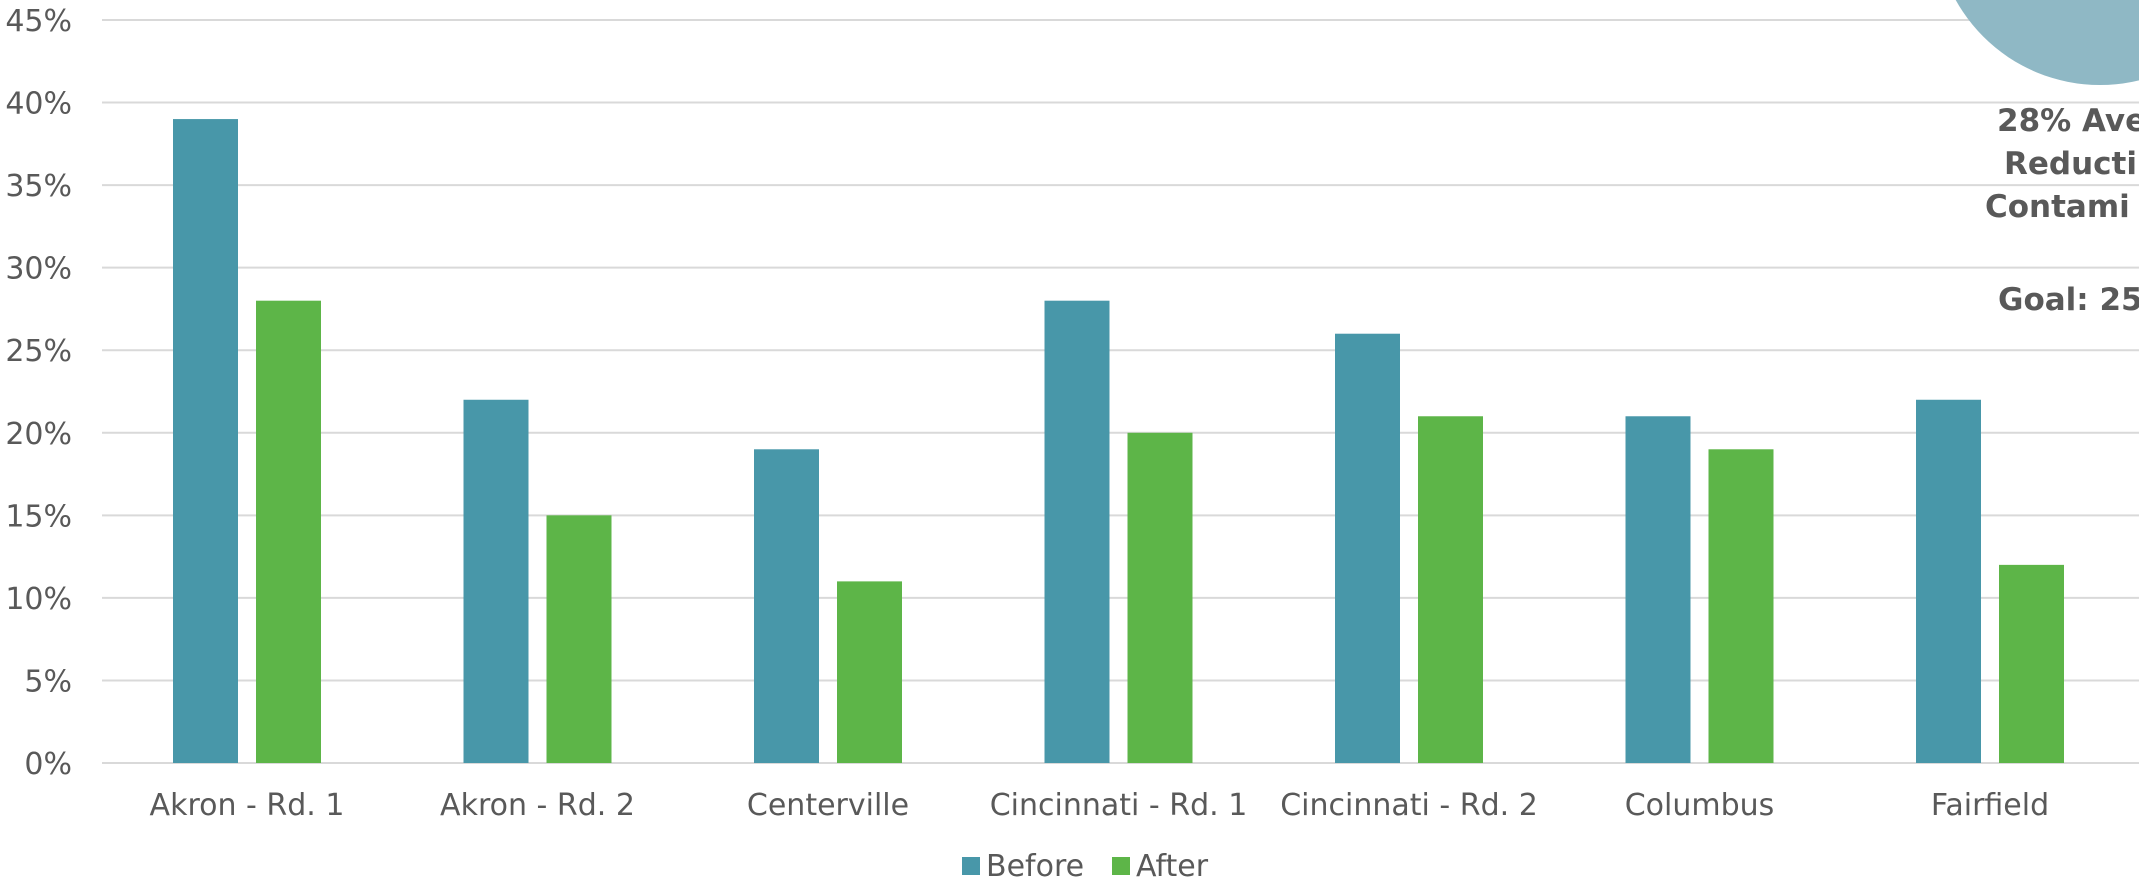  I want to click on y-tick-label: 40%, so click(38, 104).